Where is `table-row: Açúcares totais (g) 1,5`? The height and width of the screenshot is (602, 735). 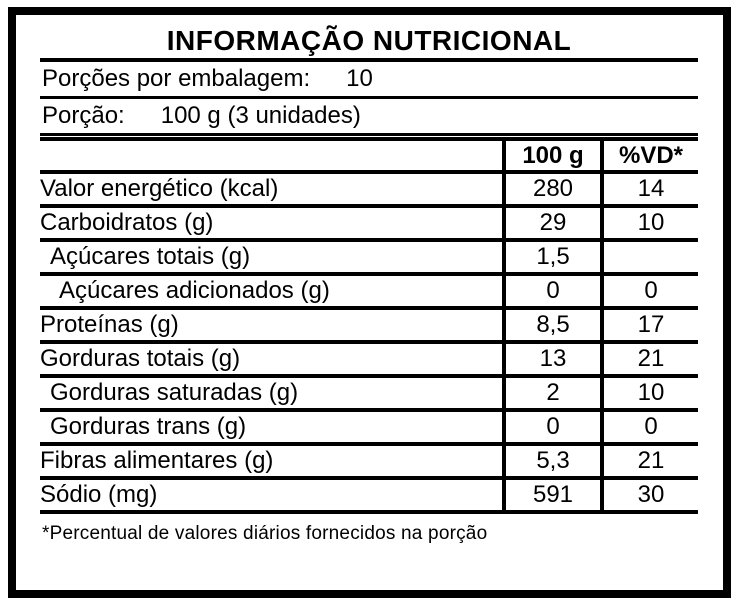
table-row: Açúcares totais (g) 1,5 is located at coordinates (369, 258).